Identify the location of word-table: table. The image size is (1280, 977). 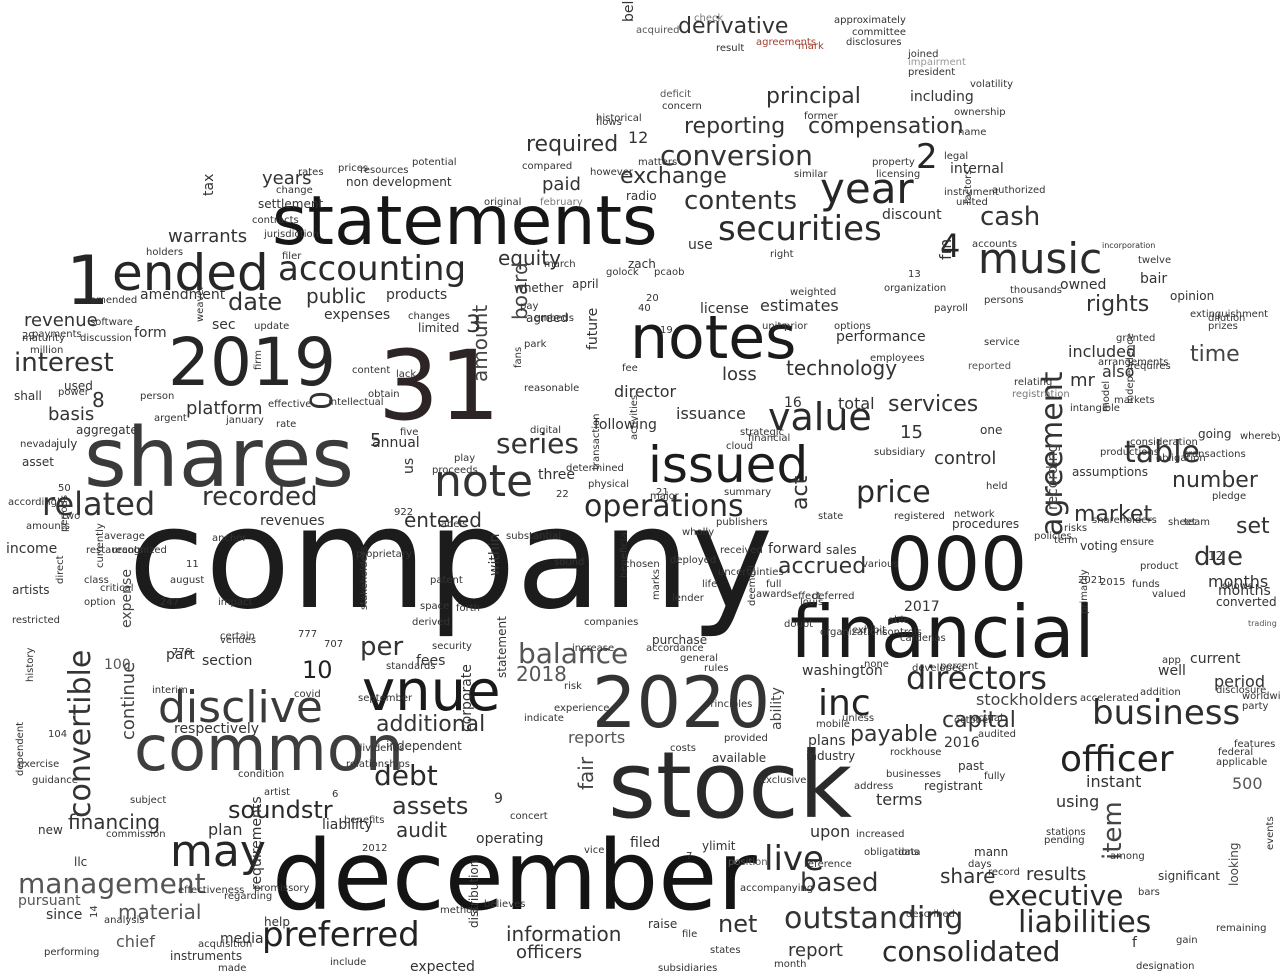
(1162, 452).